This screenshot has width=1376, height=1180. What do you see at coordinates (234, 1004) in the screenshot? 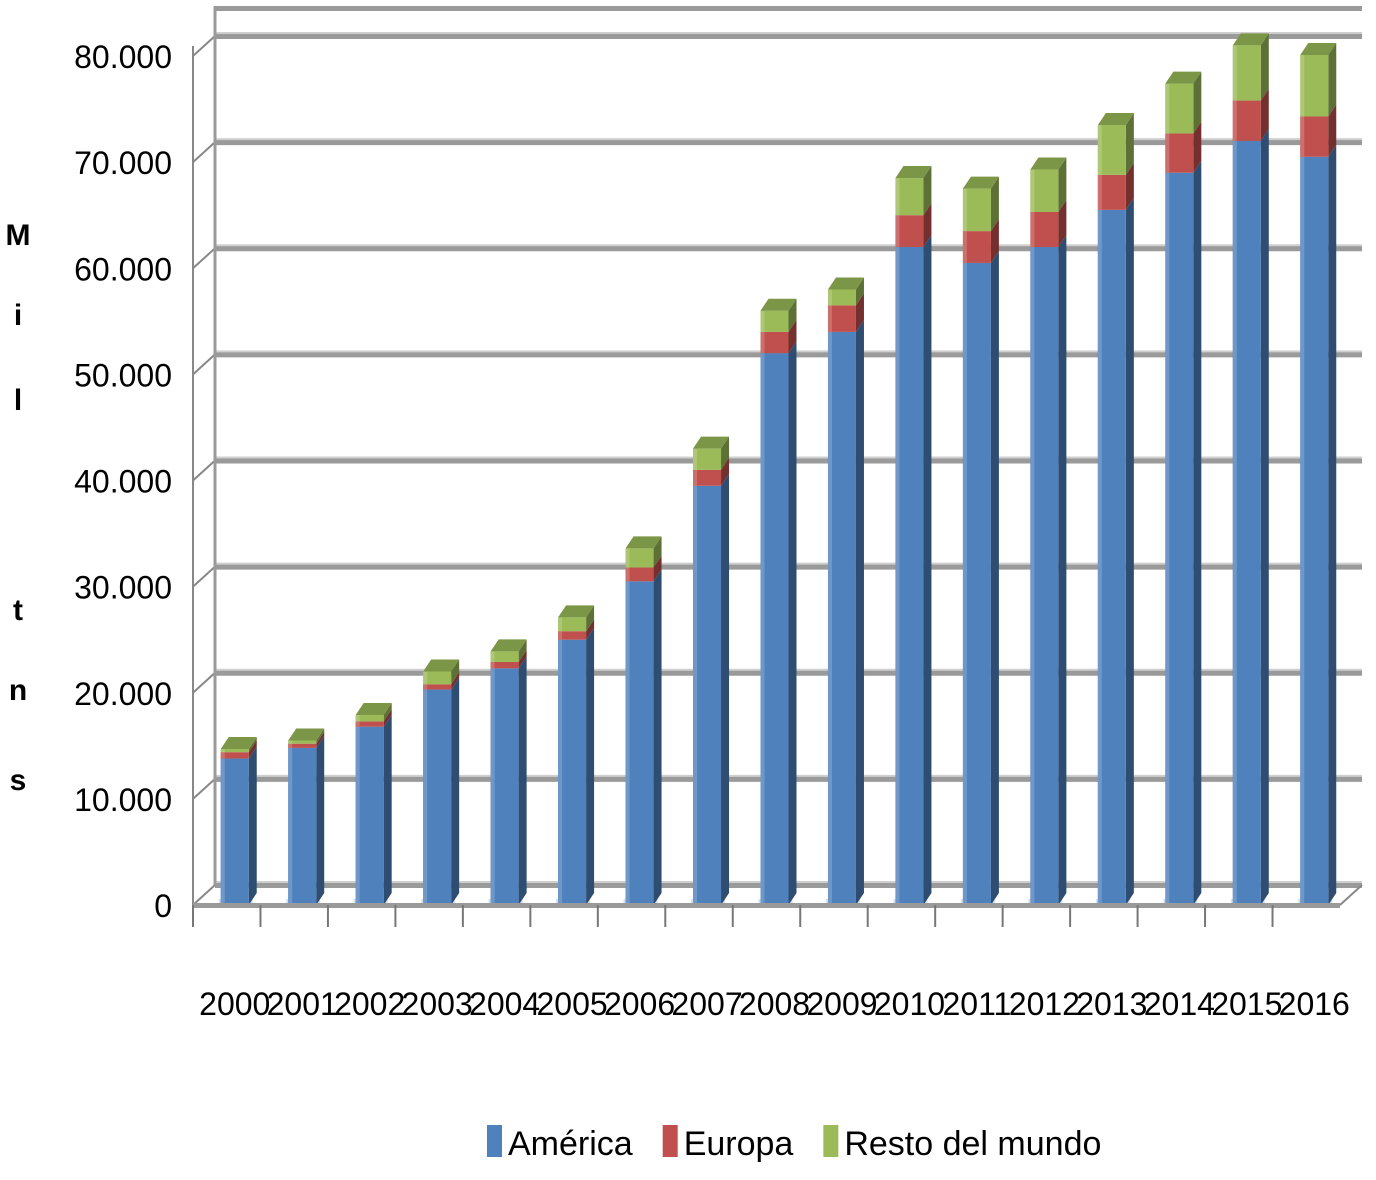
I see `x-tick-label-2000: 2000` at bounding box center [234, 1004].